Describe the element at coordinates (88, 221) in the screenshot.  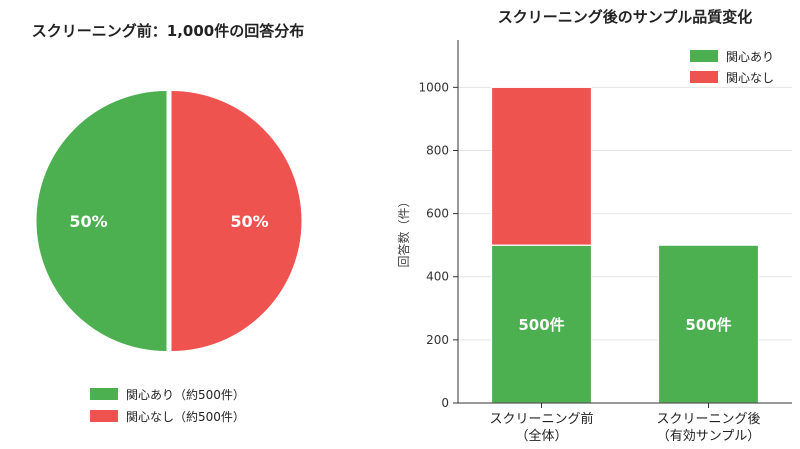
I see `pie-slice-label-1: 50%` at that location.